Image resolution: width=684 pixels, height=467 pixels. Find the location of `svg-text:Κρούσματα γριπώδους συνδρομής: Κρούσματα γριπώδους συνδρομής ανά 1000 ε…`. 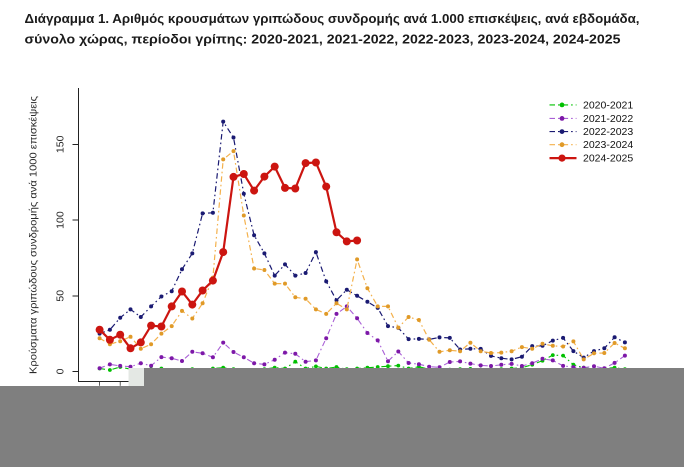

svg-text:Κρούσματα γριπώδους συνδρομής: Κρούσματα γριπώδους συνδρομής ανά 1000 ε… is located at coordinates (34, 235).